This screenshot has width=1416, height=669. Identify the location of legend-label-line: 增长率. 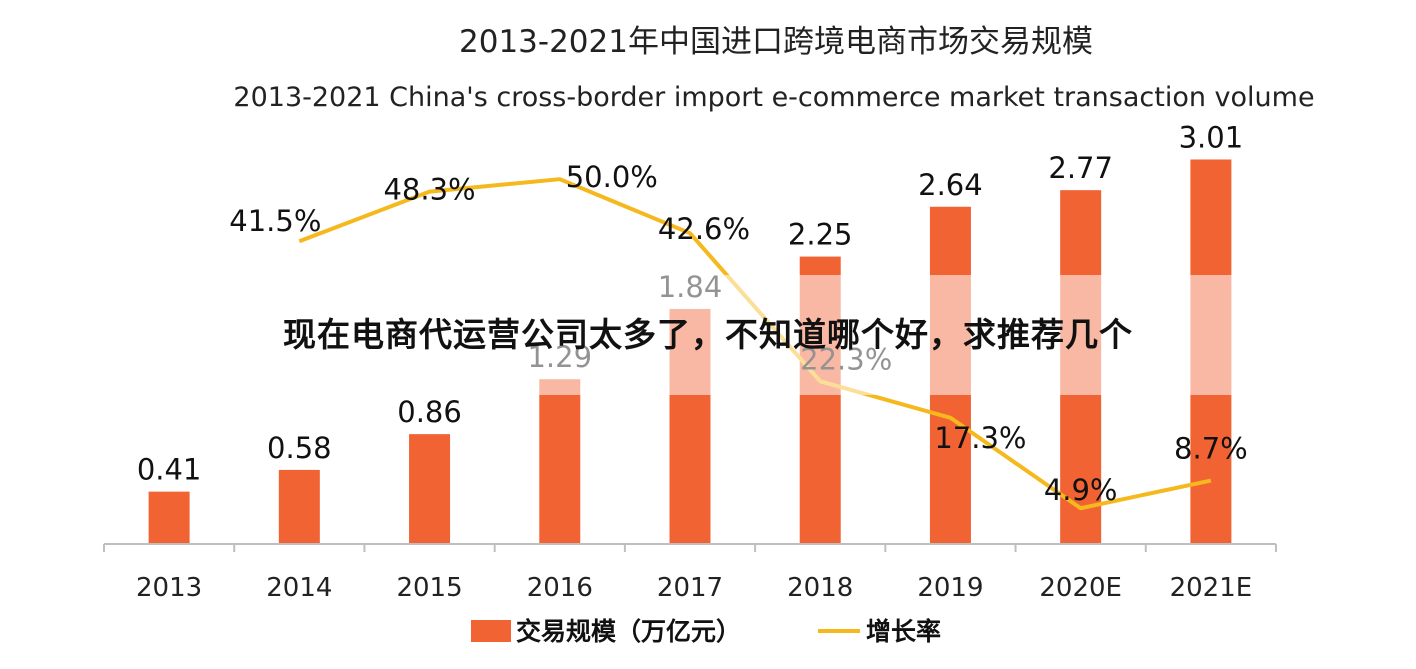
(903, 631).